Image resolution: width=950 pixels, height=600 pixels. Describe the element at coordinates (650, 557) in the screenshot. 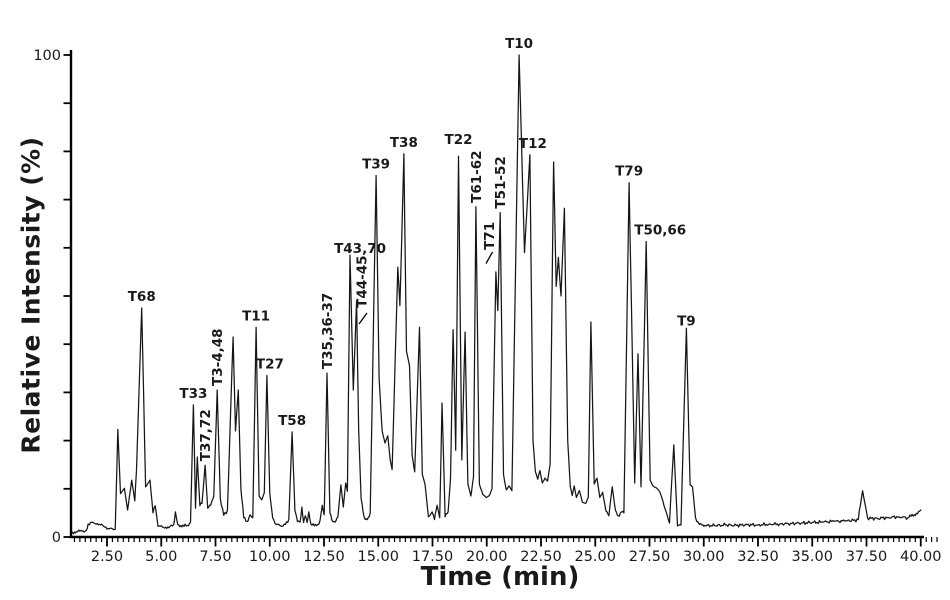

I see `x-tick-label: 27.50` at that location.